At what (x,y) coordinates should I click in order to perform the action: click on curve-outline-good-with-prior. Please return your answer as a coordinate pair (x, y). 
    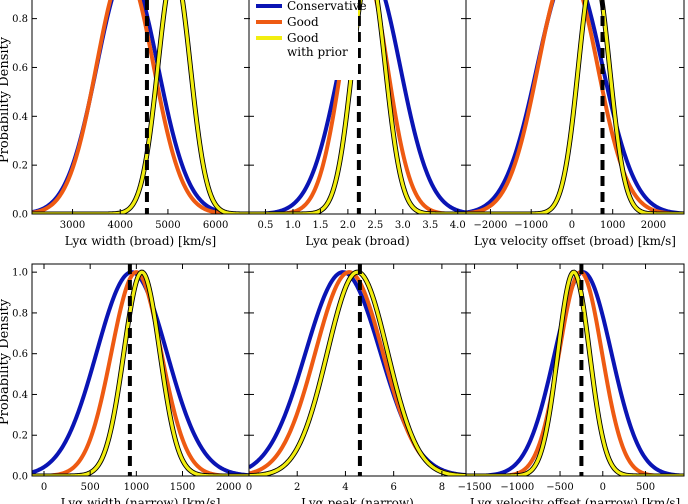
    Looking at the image, I should click on (575, 372).